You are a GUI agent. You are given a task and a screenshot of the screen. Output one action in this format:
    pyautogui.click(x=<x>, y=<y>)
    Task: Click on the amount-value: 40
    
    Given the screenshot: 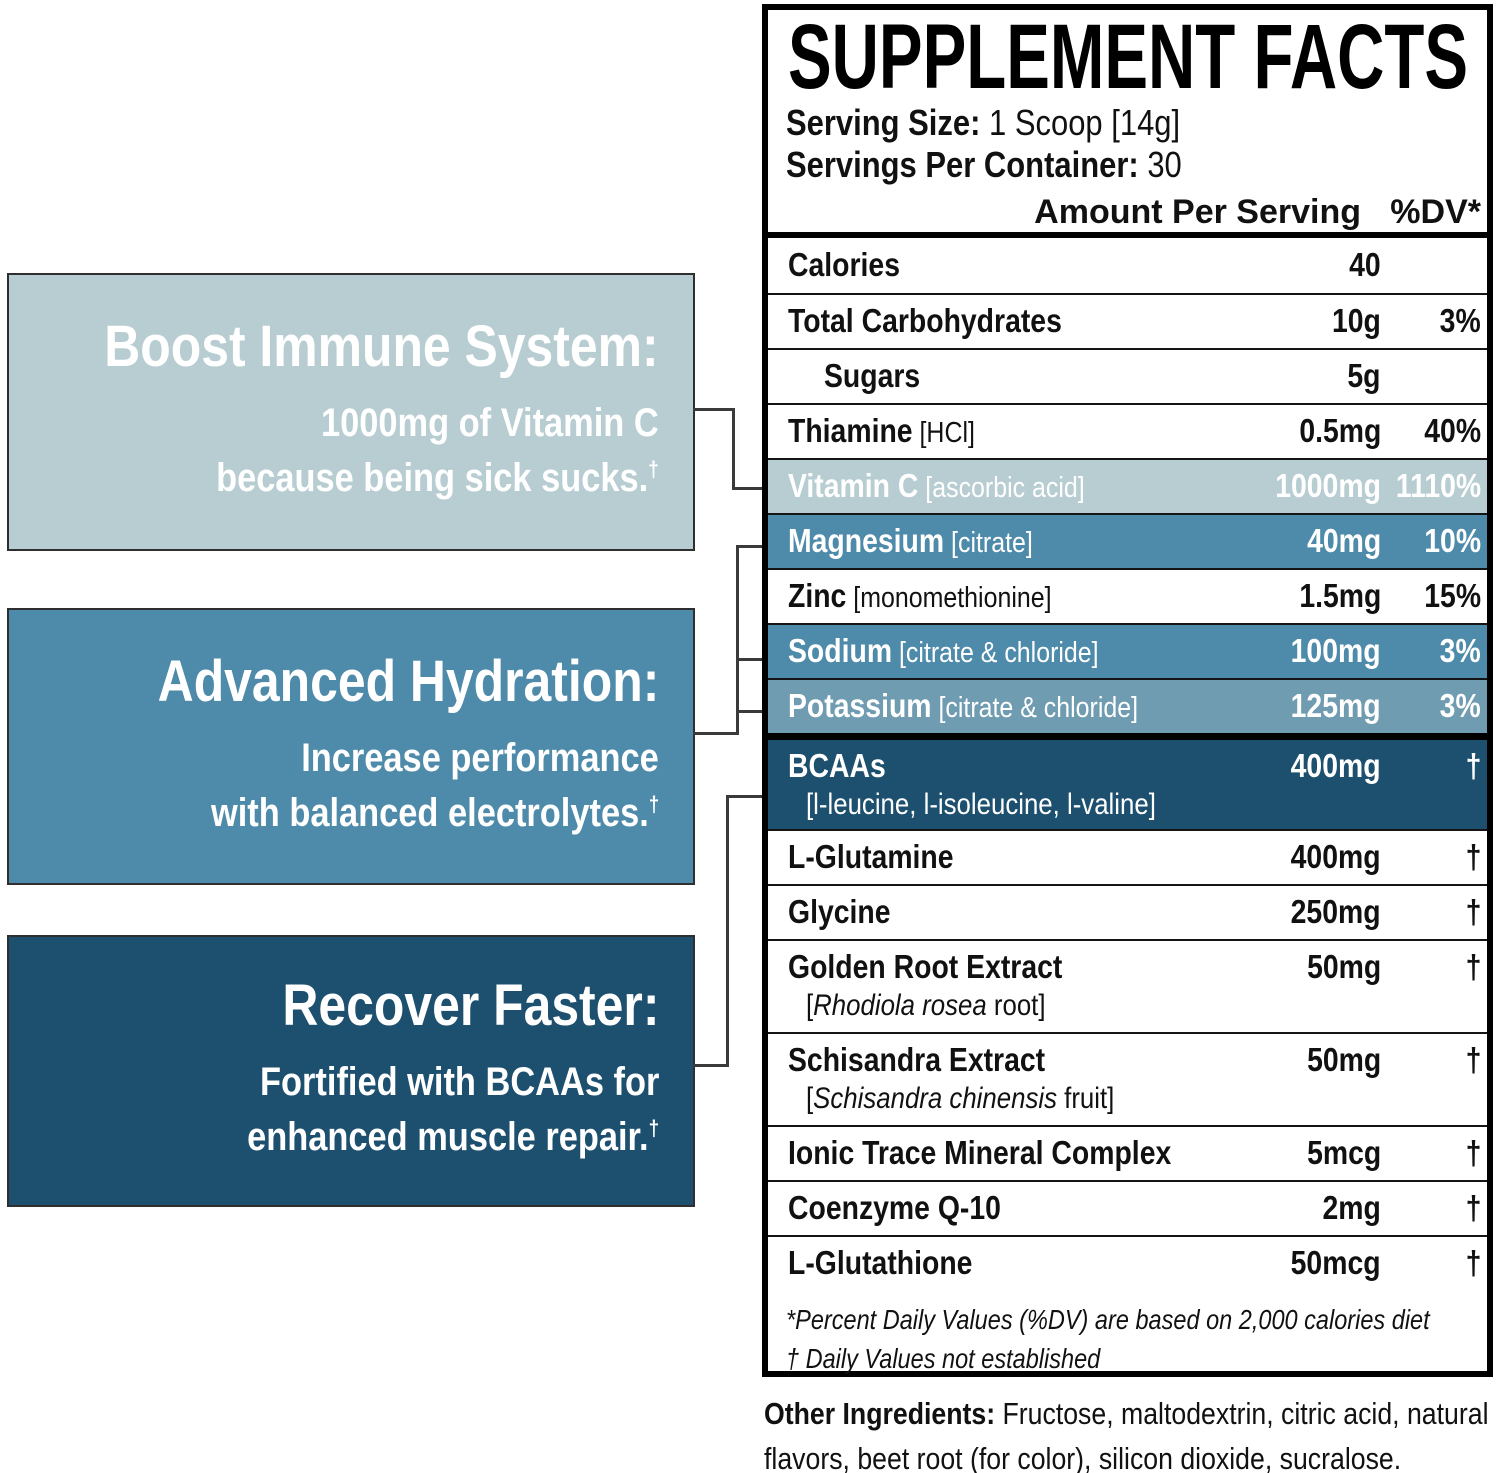 What is the action you would take?
    pyautogui.click(x=1365, y=265)
    